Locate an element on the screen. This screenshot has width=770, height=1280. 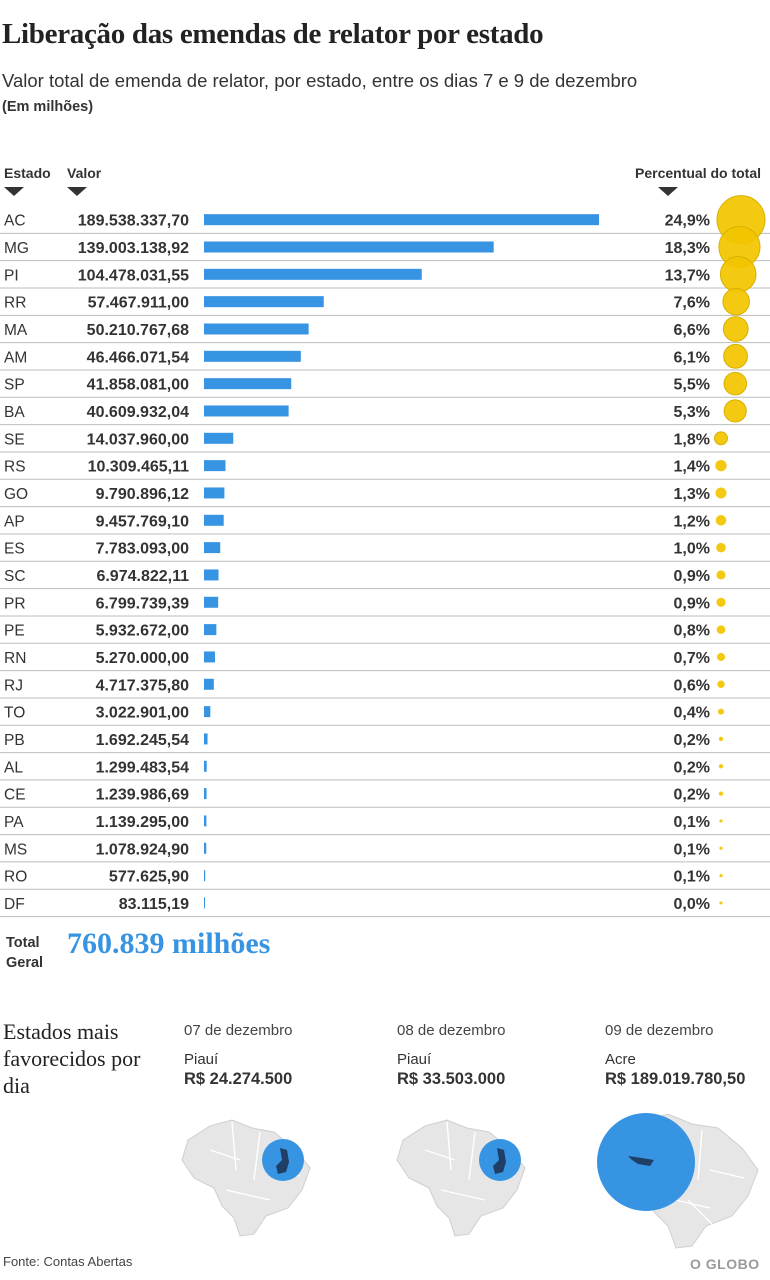
state-label: BA is located at coordinates (14, 412).